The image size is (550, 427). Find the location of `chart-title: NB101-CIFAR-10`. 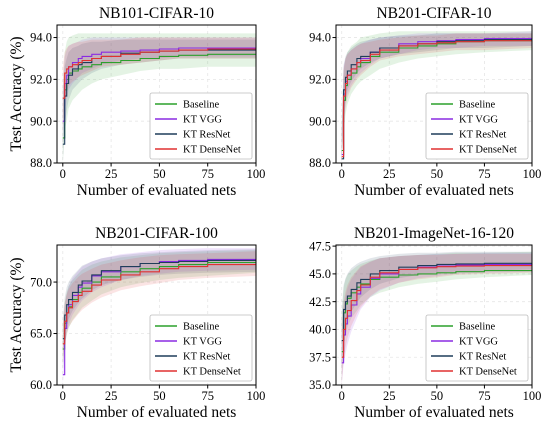

chart-title: NB101-CIFAR-10 is located at coordinates (156, 13).